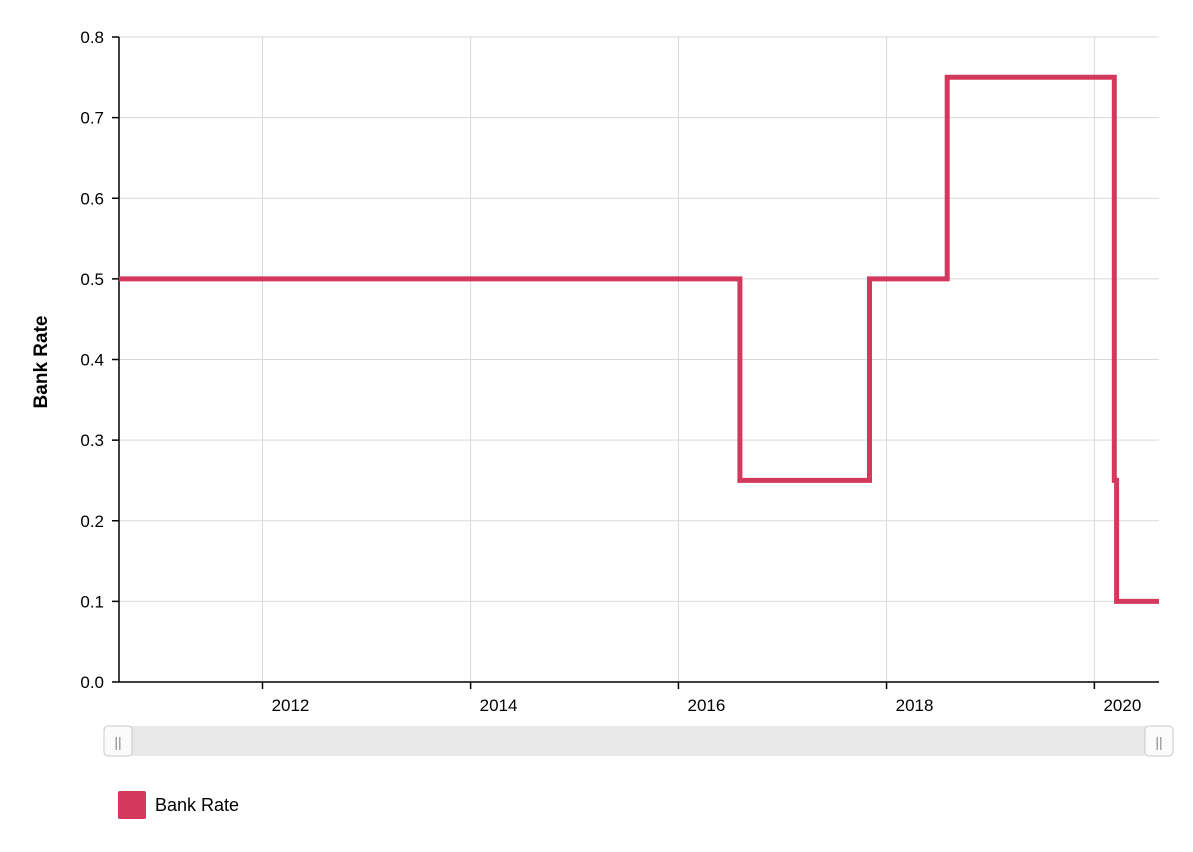 The image size is (1193, 852). Describe the element at coordinates (132, 805) in the screenshot. I see `legend-swatch` at that location.